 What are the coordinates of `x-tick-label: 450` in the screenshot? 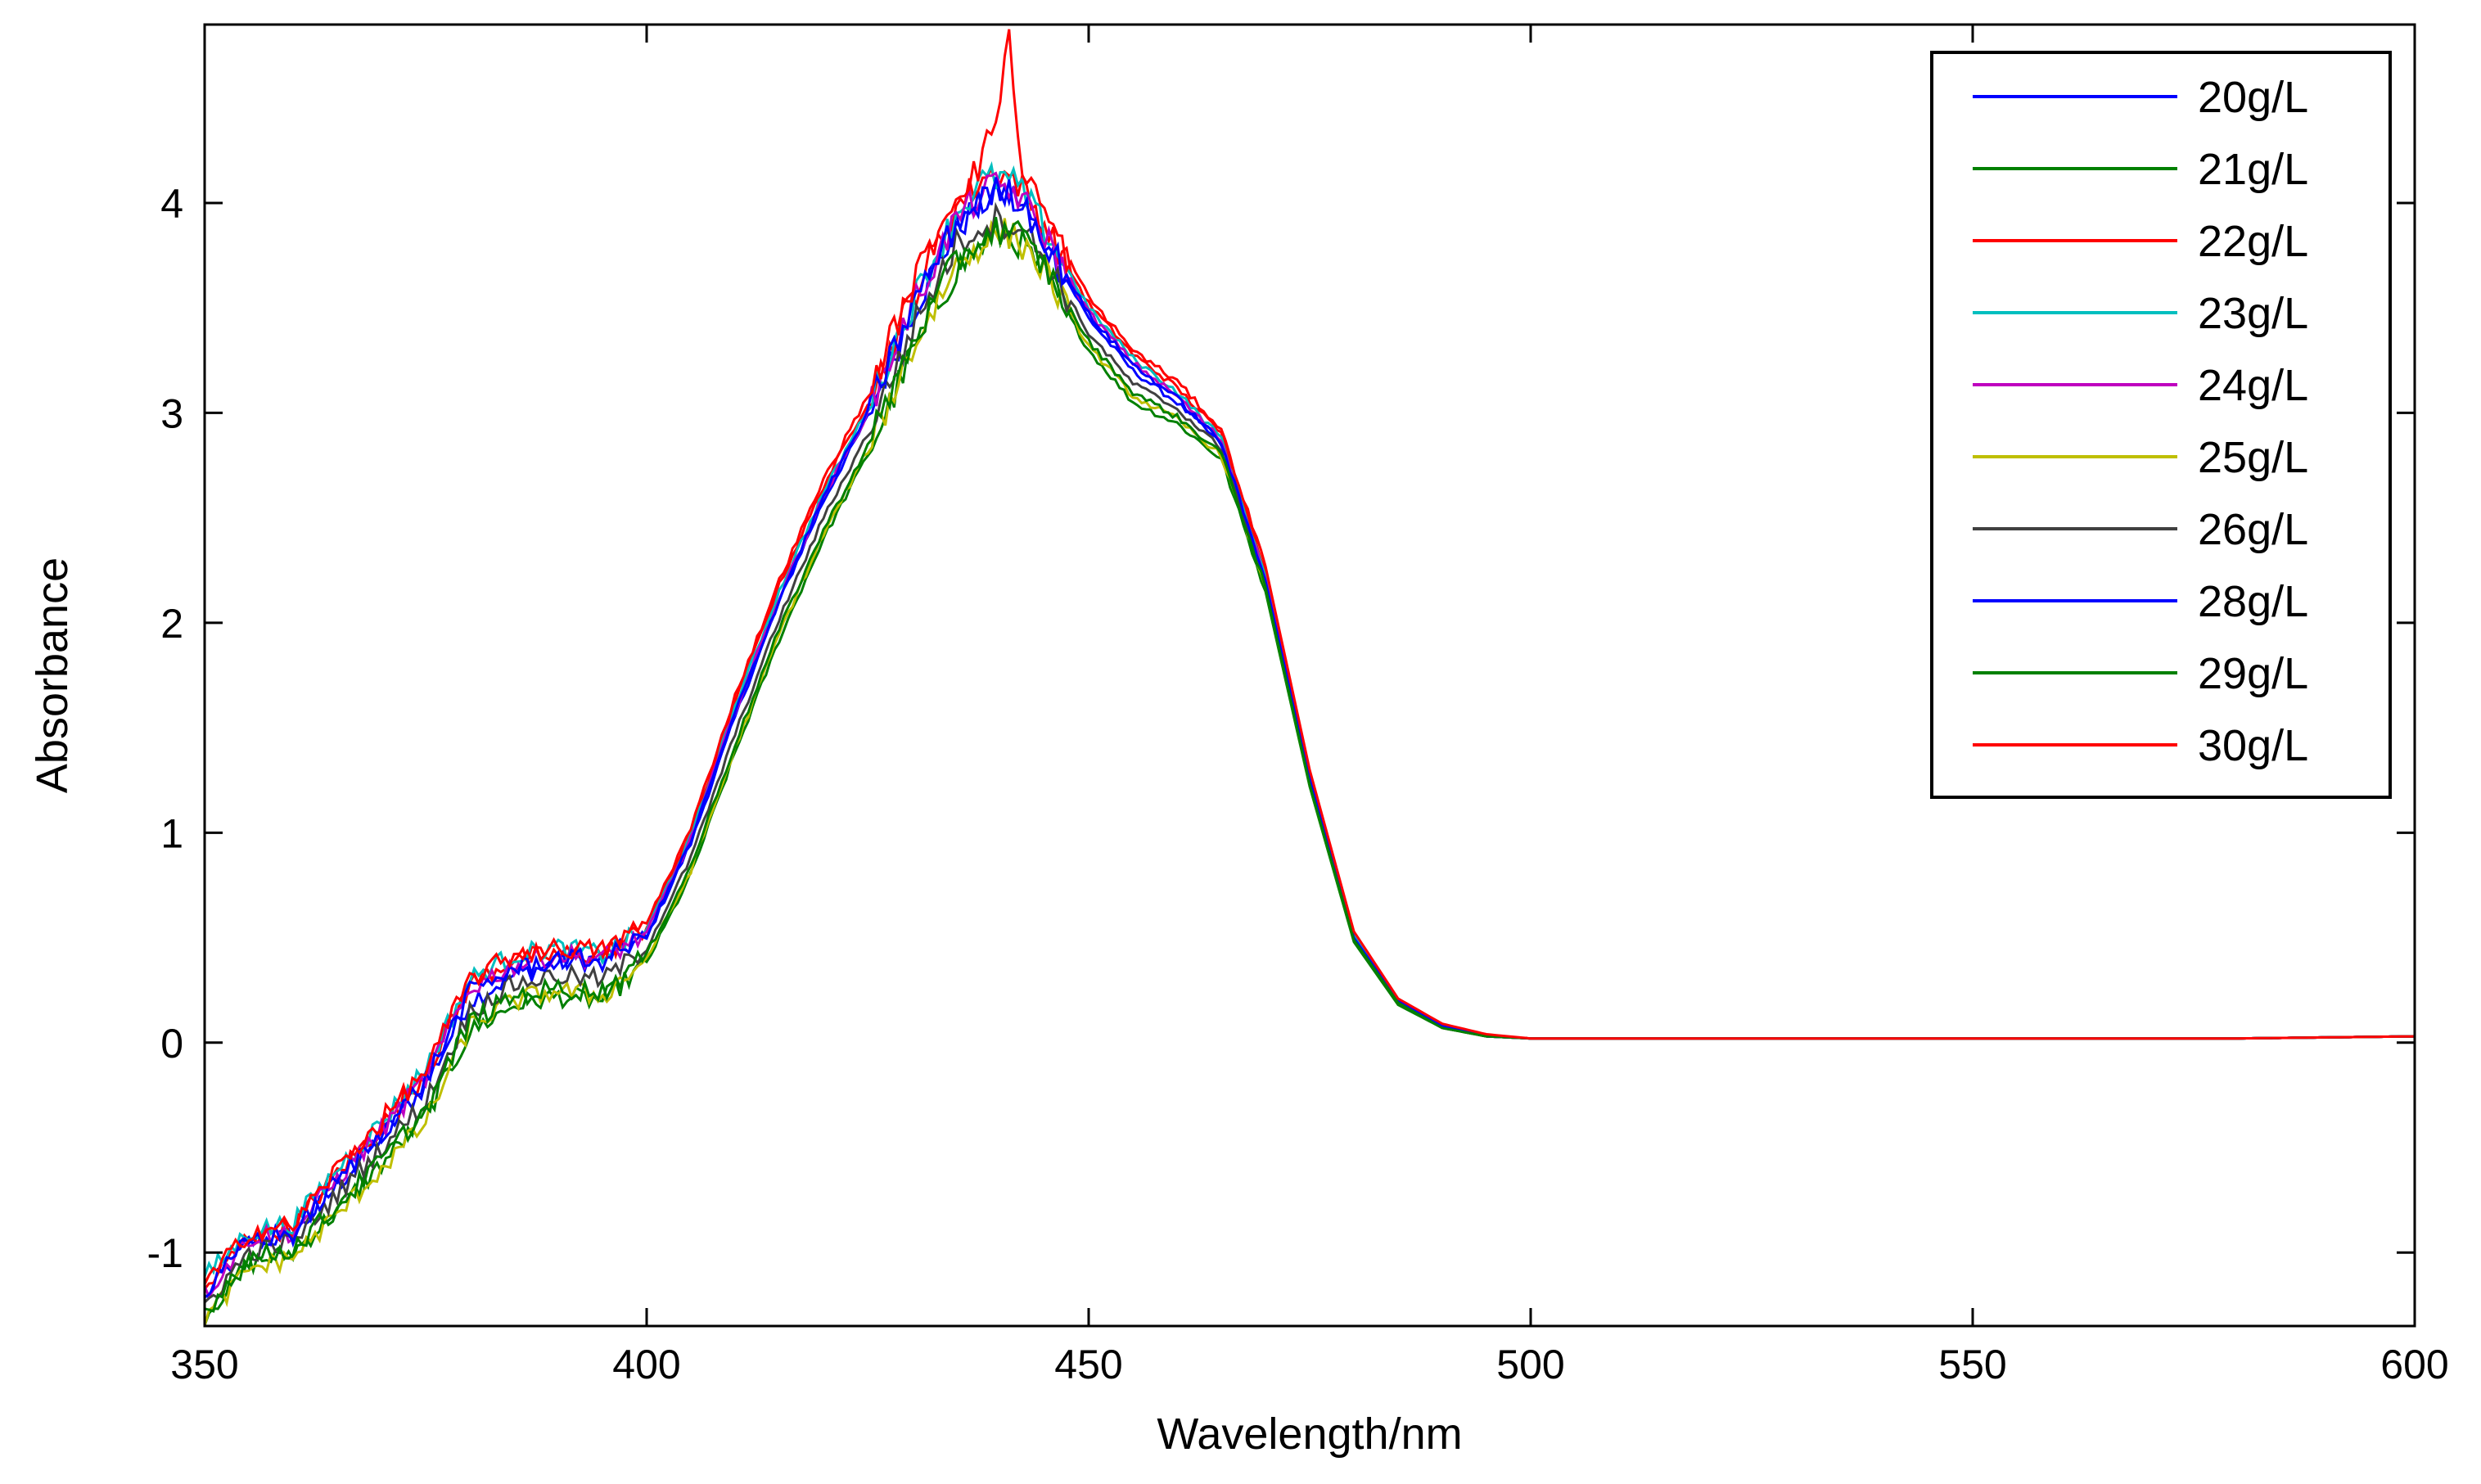 It's located at (1088, 1364).